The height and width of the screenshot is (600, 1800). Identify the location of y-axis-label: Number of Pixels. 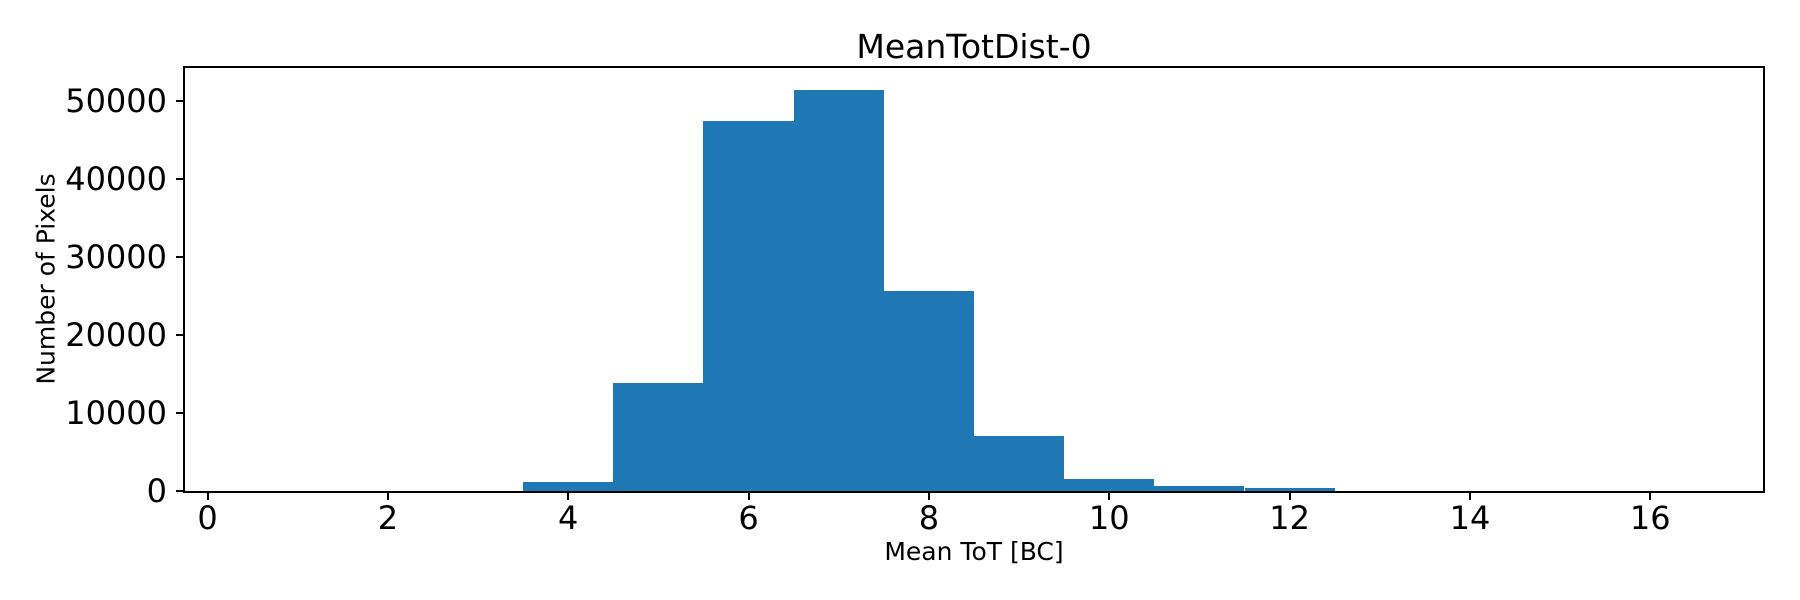
(46, 279).